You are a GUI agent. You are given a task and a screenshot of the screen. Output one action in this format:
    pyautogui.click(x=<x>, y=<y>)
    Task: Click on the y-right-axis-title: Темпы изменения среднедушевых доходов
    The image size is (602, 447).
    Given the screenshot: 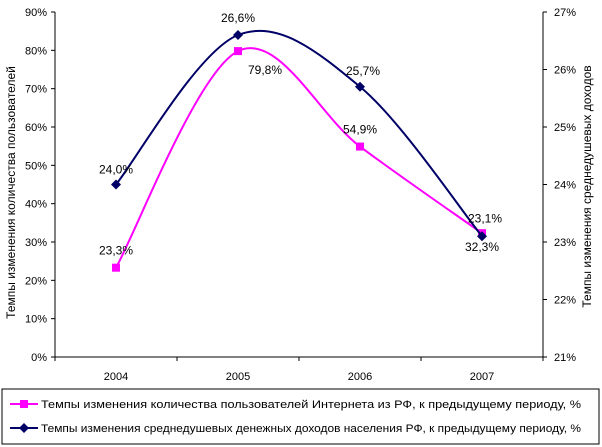 What is the action you would take?
    pyautogui.click(x=587, y=186)
    